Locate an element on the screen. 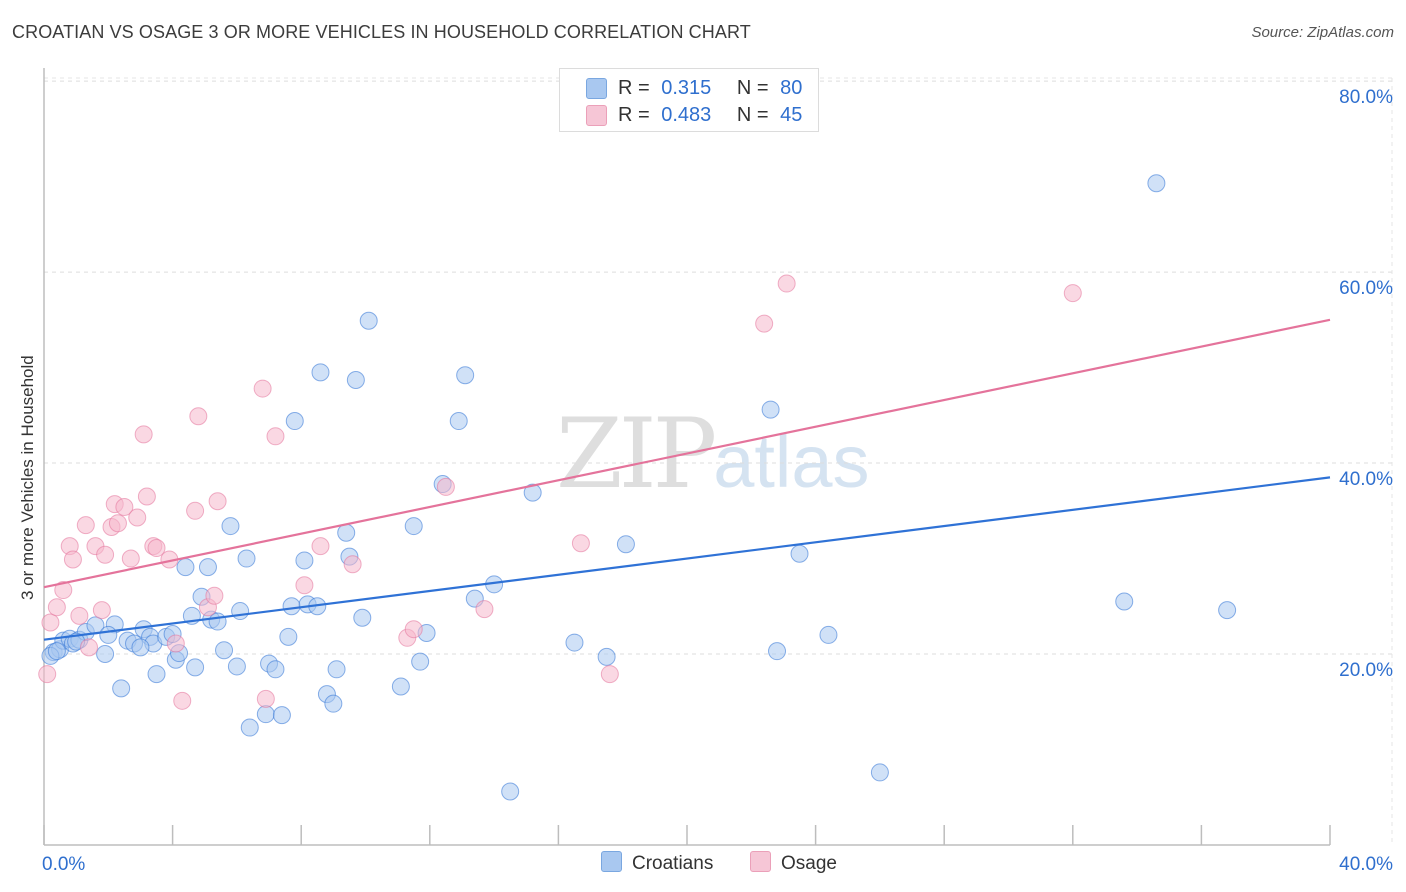  x-tick-label: 0.0% is located at coordinates (63, 864).